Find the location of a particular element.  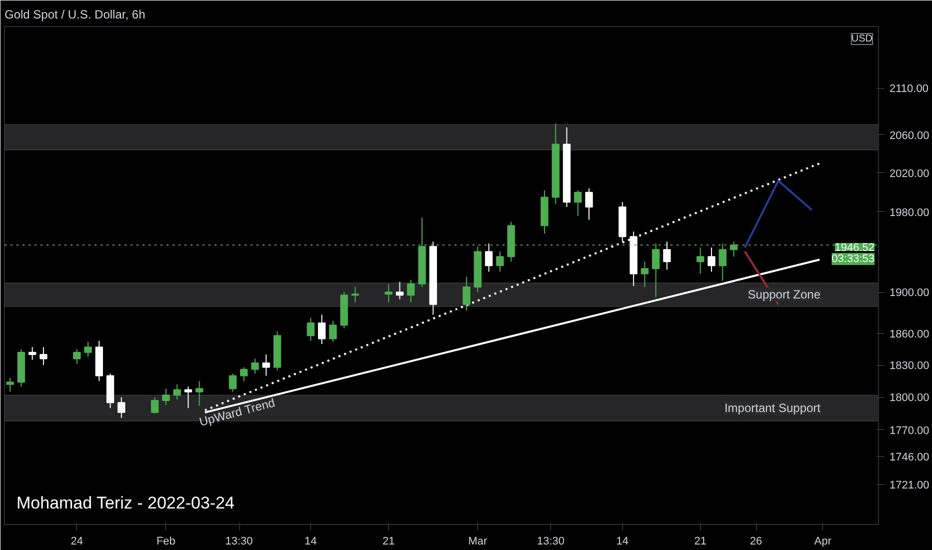

y-tick-label: 1900.00 is located at coordinates (910, 293).